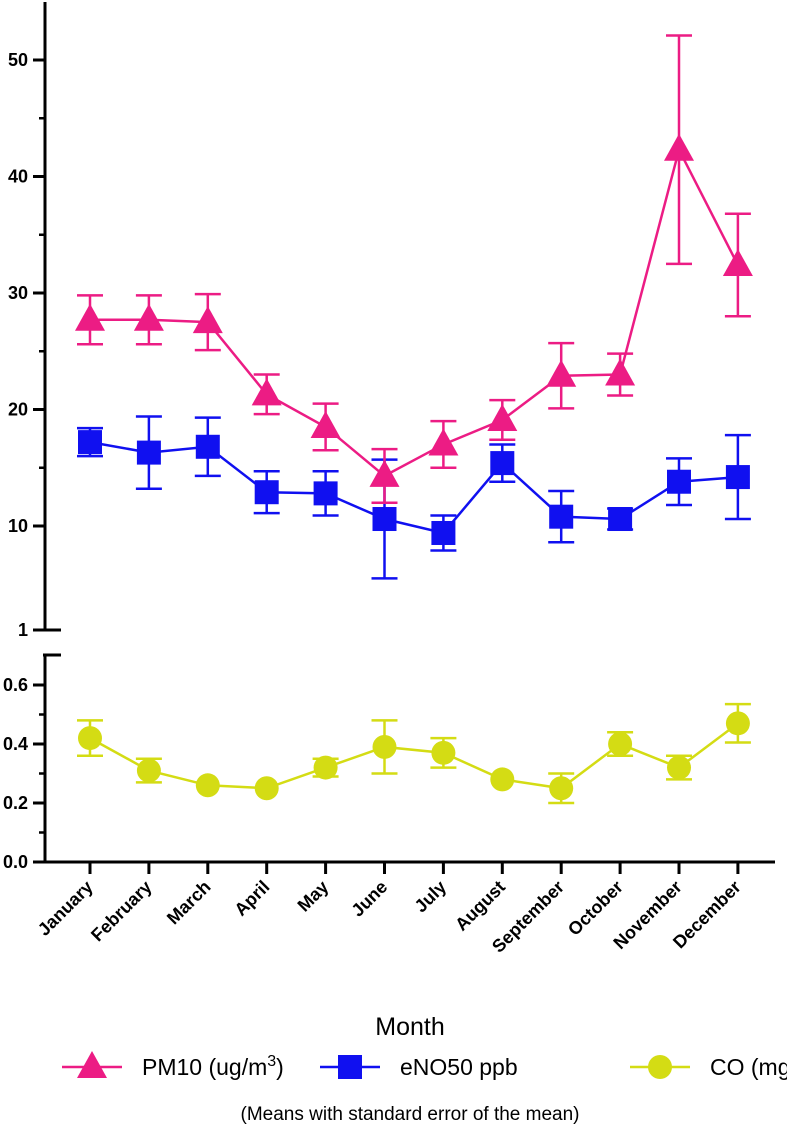 The width and height of the screenshot is (787, 1131). What do you see at coordinates (431, 897) in the screenshot?
I see `x-tick-label: July` at bounding box center [431, 897].